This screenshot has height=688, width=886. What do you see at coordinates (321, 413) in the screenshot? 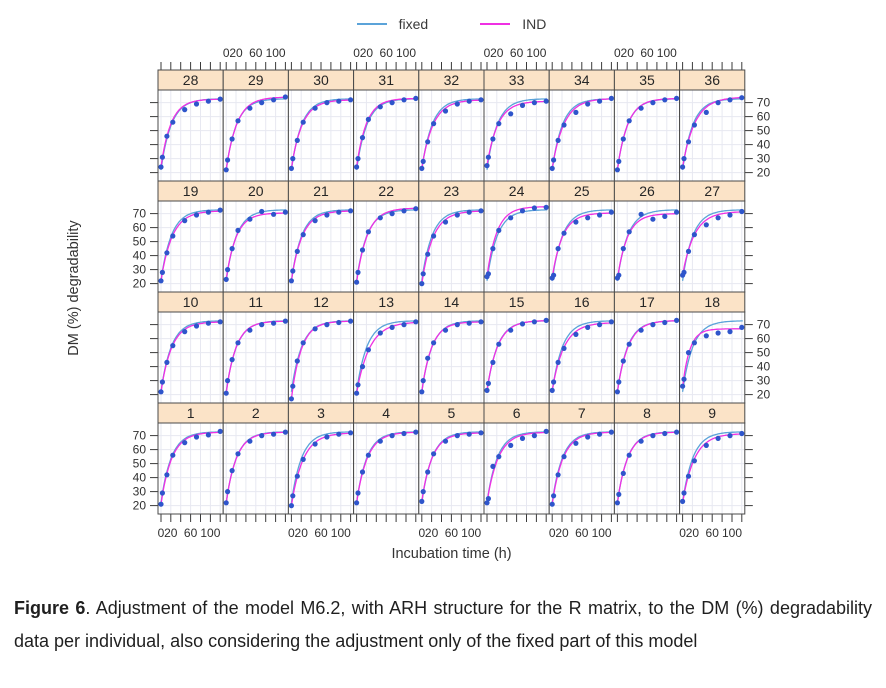
I see `strip-label-3: 3` at bounding box center [321, 413].